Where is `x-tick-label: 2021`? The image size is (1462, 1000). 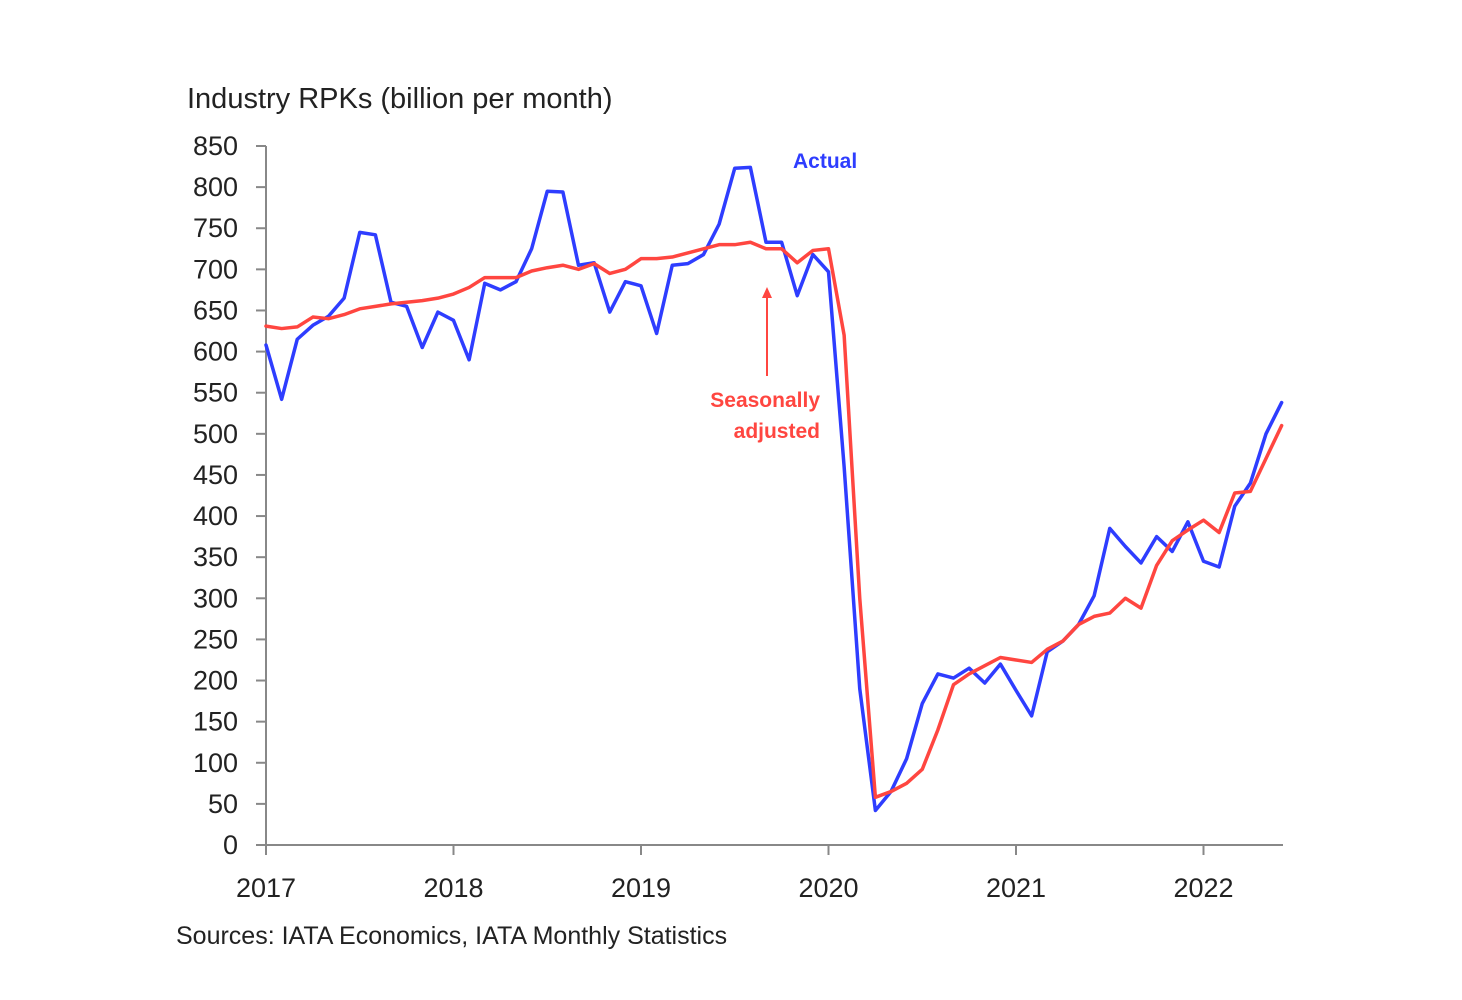
x-tick-label: 2021 is located at coordinates (1016, 888).